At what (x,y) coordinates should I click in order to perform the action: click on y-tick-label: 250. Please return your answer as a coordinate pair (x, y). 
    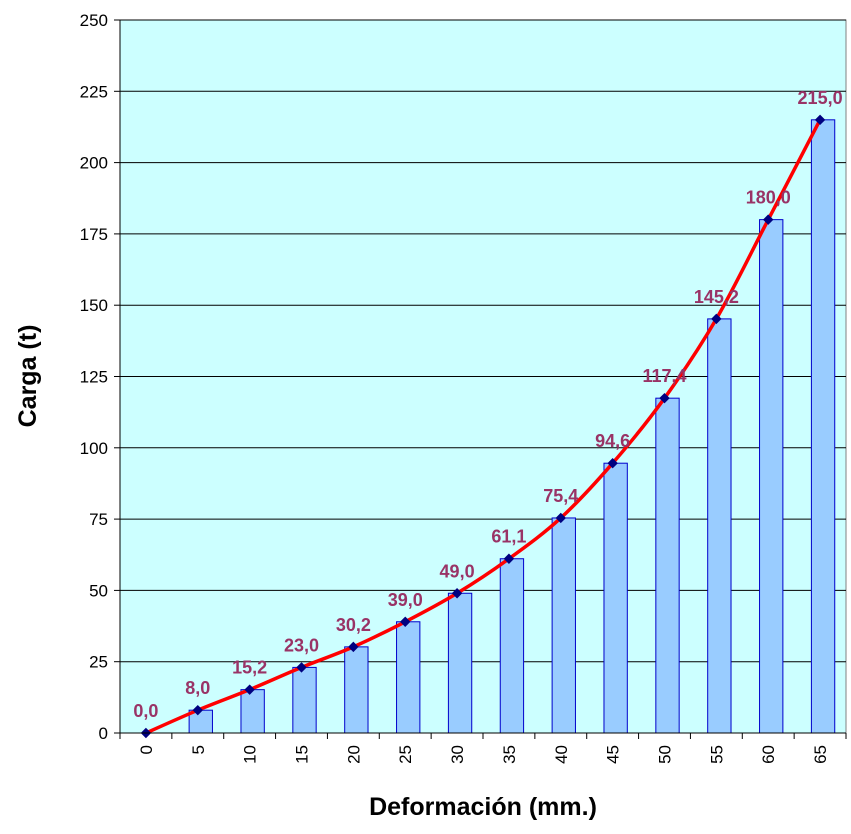
    Looking at the image, I should click on (94, 20).